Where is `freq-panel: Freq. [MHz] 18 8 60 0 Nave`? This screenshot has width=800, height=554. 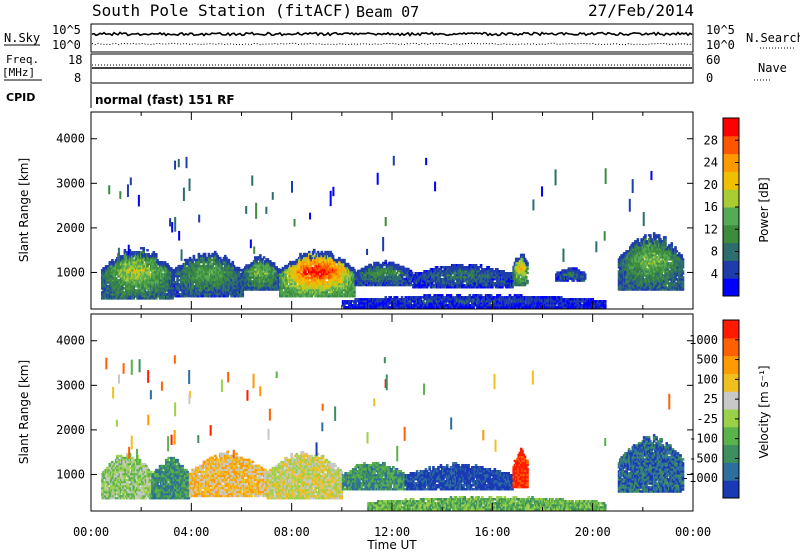 freq-panel: Freq. [MHz] 18 8 60 0 Nave is located at coordinates (394, 69).